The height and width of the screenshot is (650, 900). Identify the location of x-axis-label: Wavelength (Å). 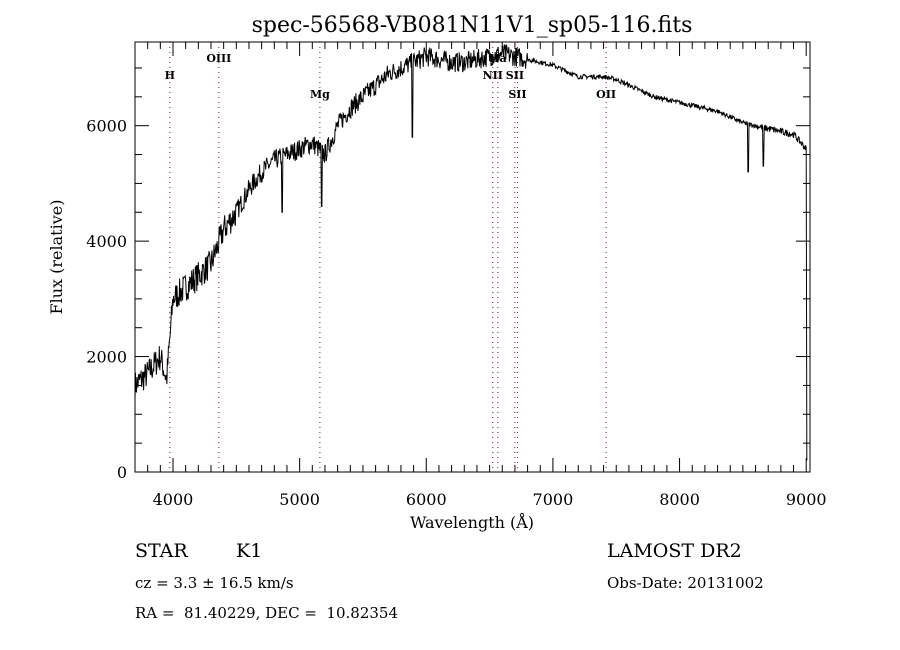
(472, 522).